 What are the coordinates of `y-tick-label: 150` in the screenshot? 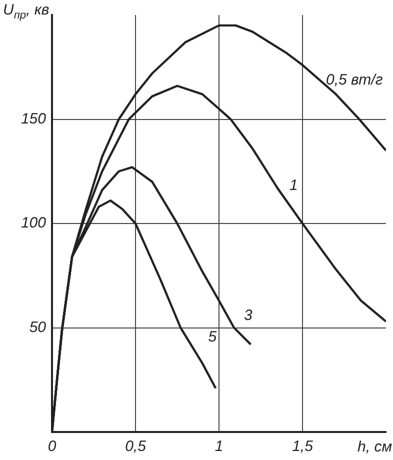 It's located at (33, 119).